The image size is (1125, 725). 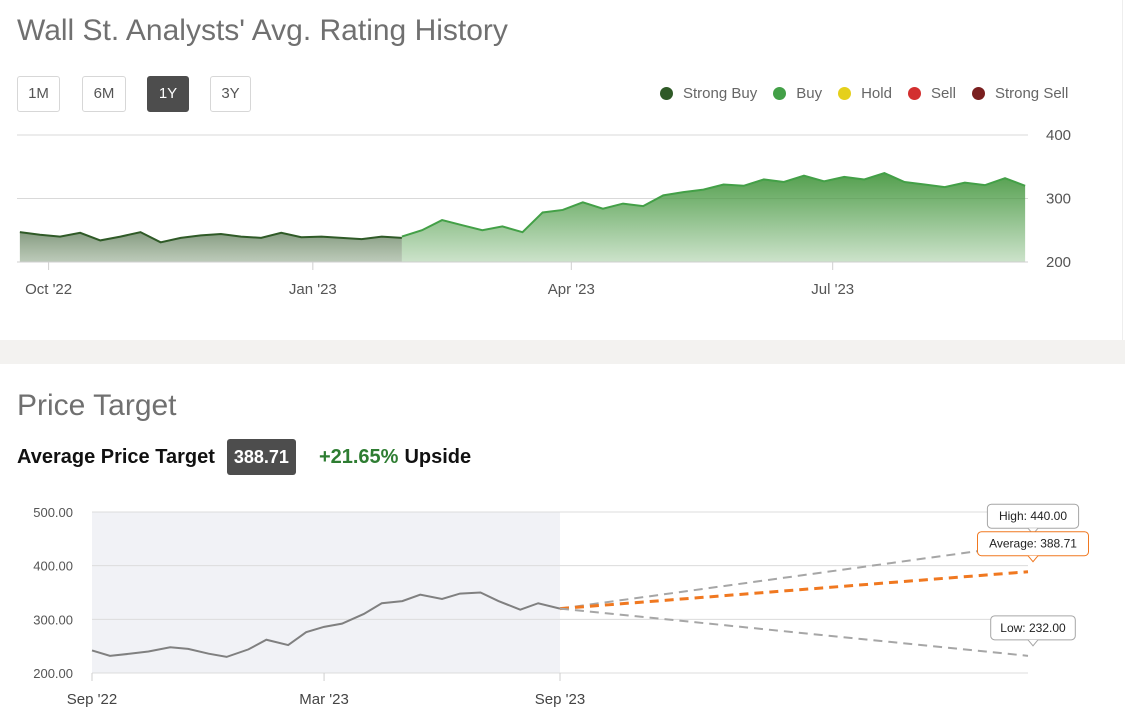 What do you see at coordinates (794, 590) in the screenshot?
I see `target-line-average` at bounding box center [794, 590].